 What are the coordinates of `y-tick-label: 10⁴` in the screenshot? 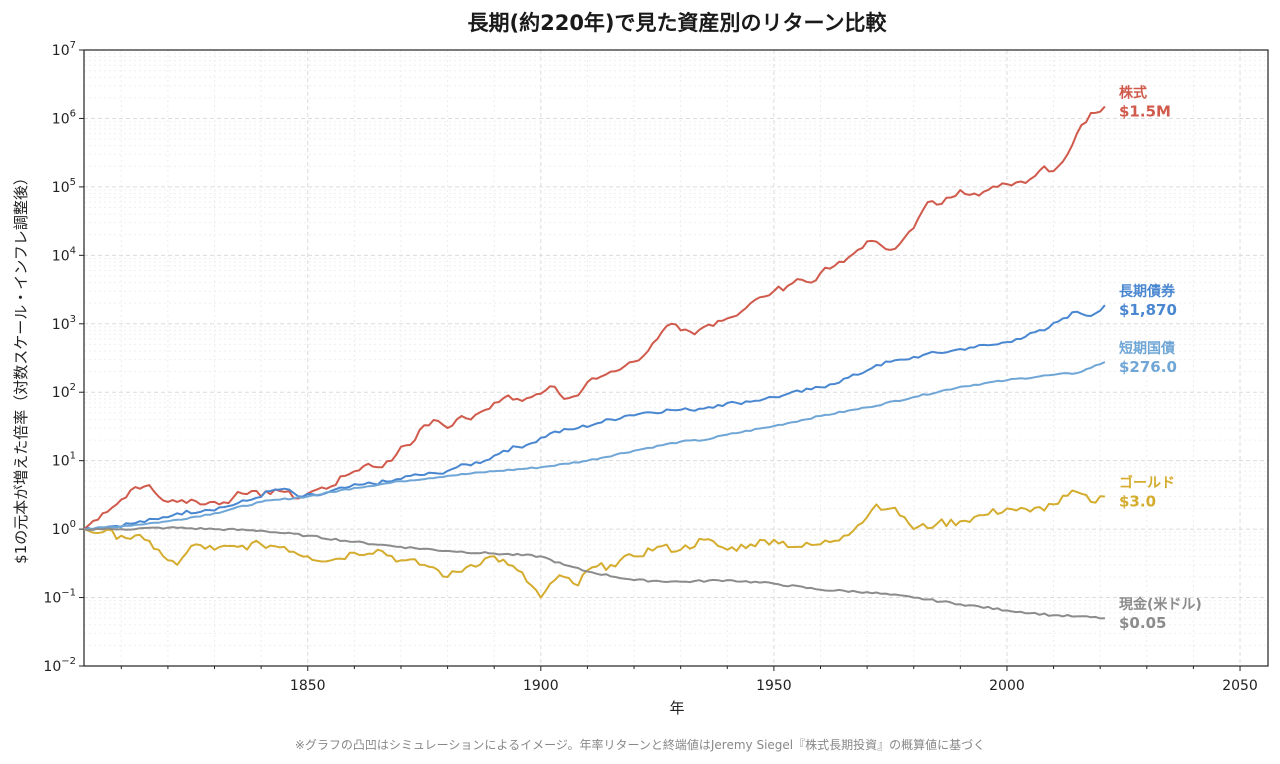 It's located at (64, 254).